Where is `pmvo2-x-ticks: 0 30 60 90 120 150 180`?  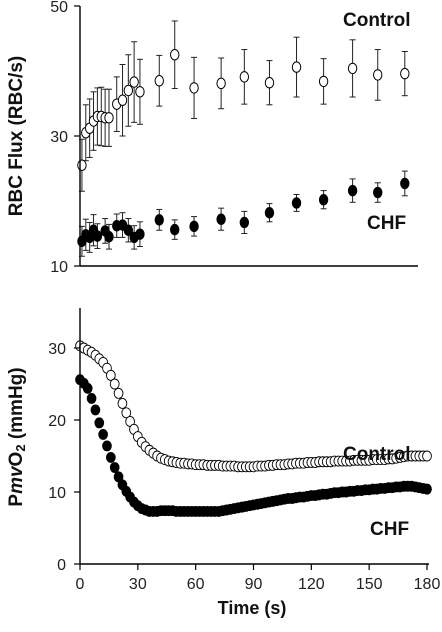
pmvo2-x-ticks: 0 30 60 90 120 150 180 is located at coordinates (258, 578).